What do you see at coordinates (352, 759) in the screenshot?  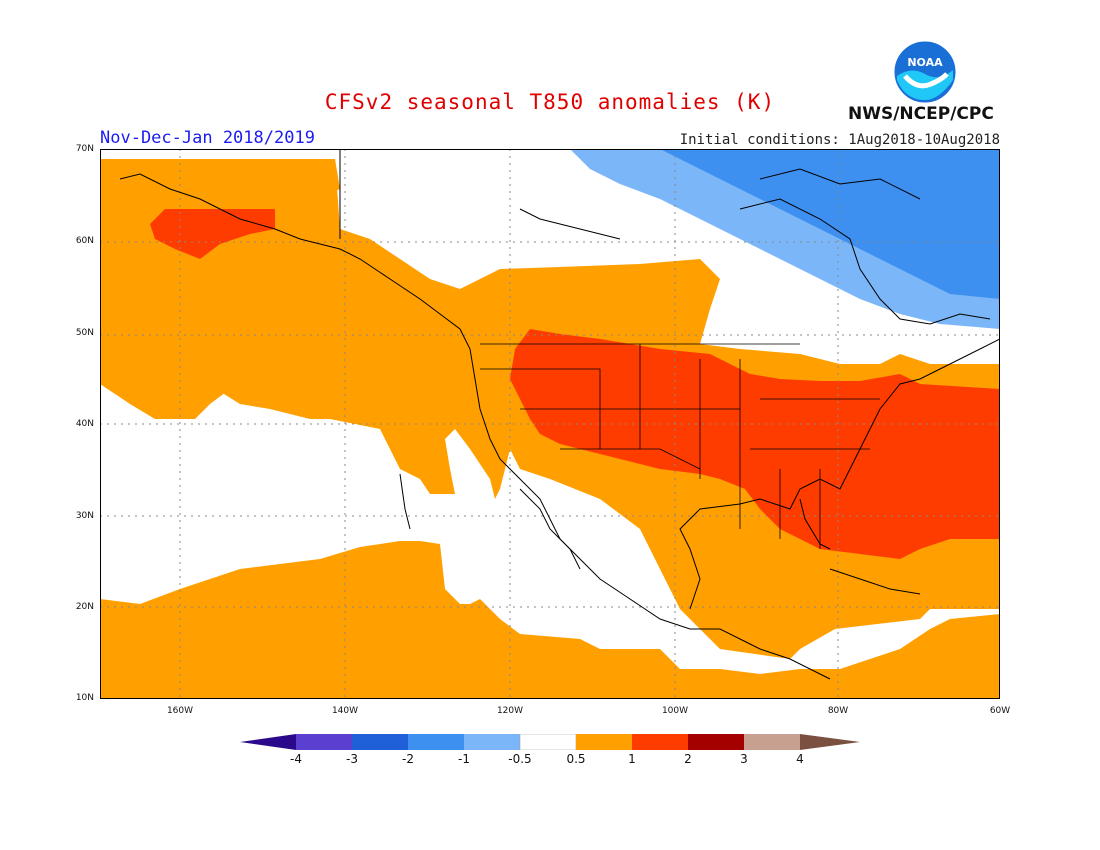 I see `legend-label: -3` at bounding box center [352, 759].